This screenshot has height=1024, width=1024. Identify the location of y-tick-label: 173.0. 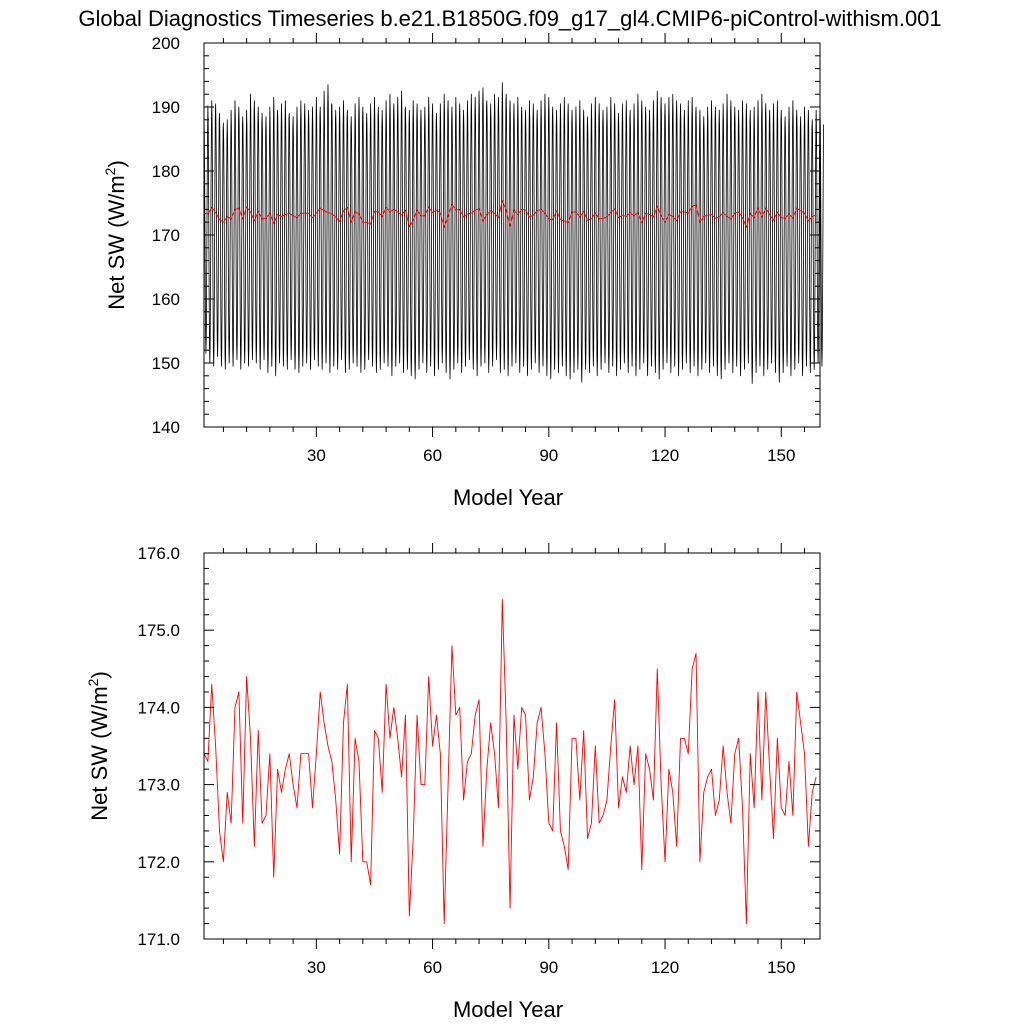
(158, 785).